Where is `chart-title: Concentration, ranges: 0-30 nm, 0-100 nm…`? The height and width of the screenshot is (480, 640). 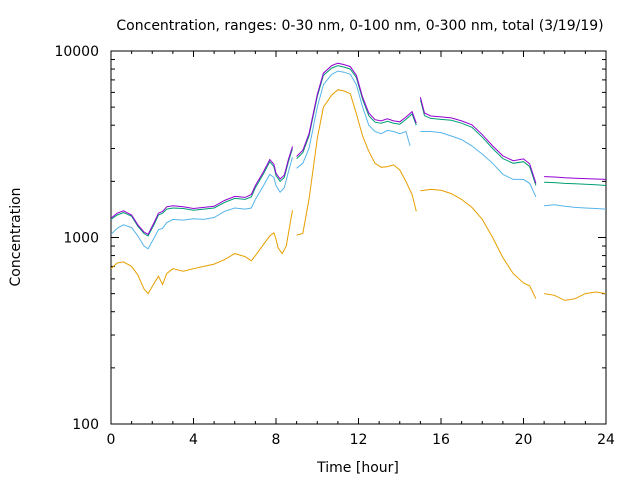 chart-title: Concentration, ranges: 0-30 nm, 0-100 nm… is located at coordinates (359, 26).